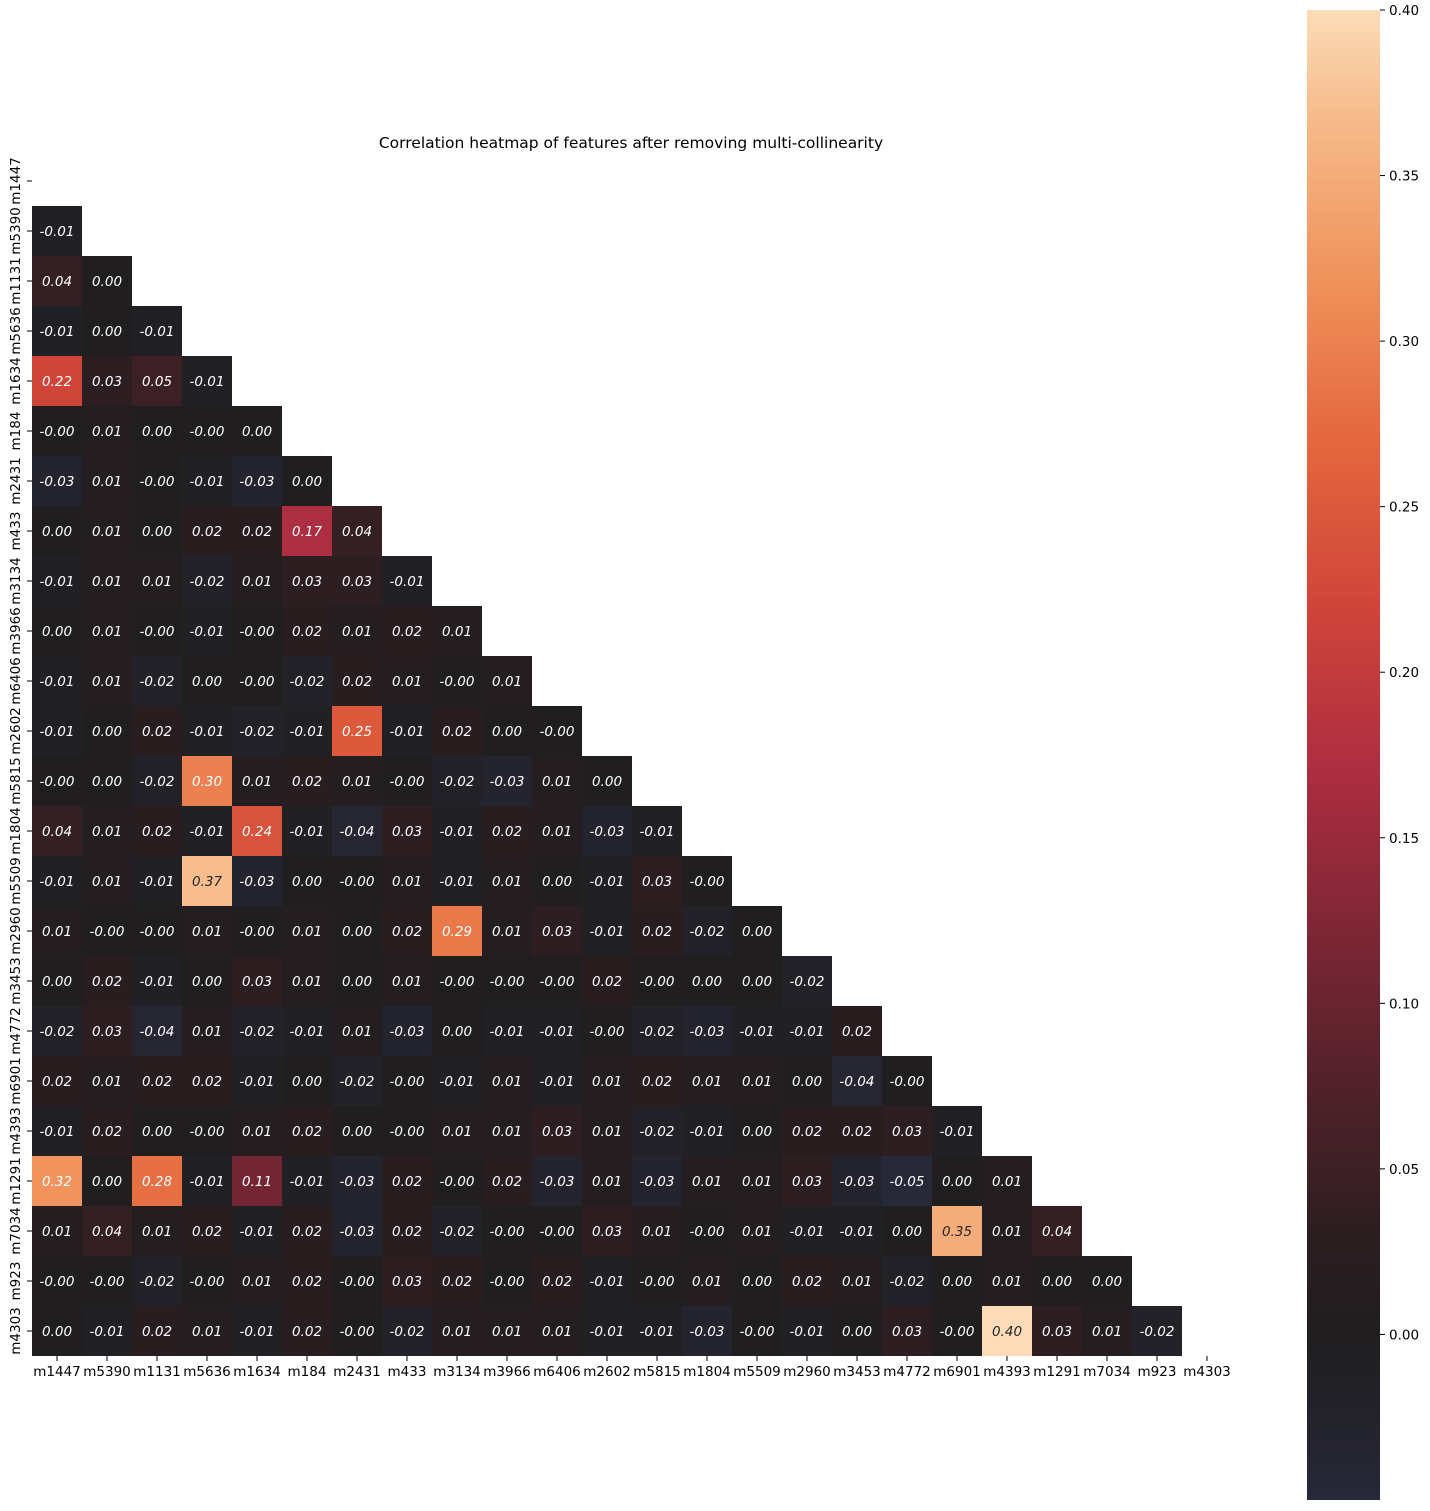  Describe the element at coordinates (307, 531) in the screenshot. I see `heatmap-cell-m433-m184` at that location.